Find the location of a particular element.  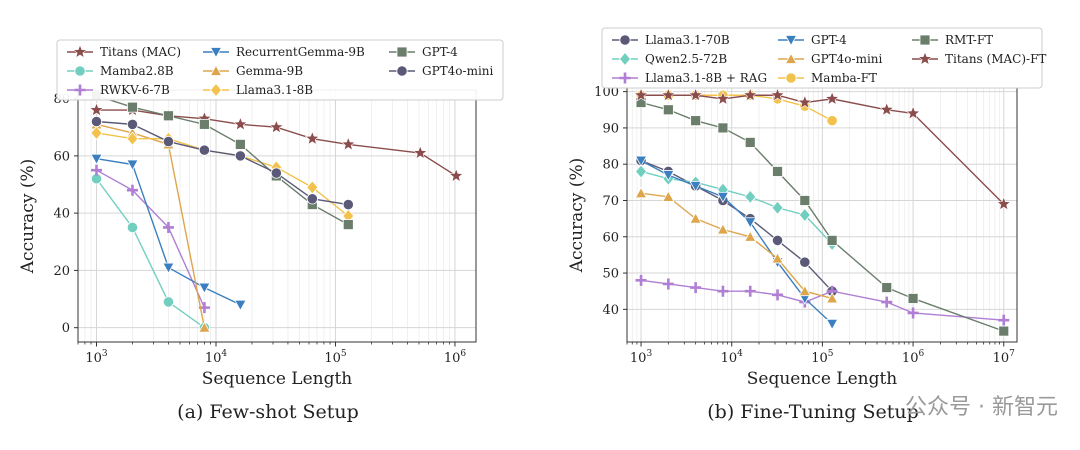

y-tick-label: 50 is located at coordinates (610, 274).